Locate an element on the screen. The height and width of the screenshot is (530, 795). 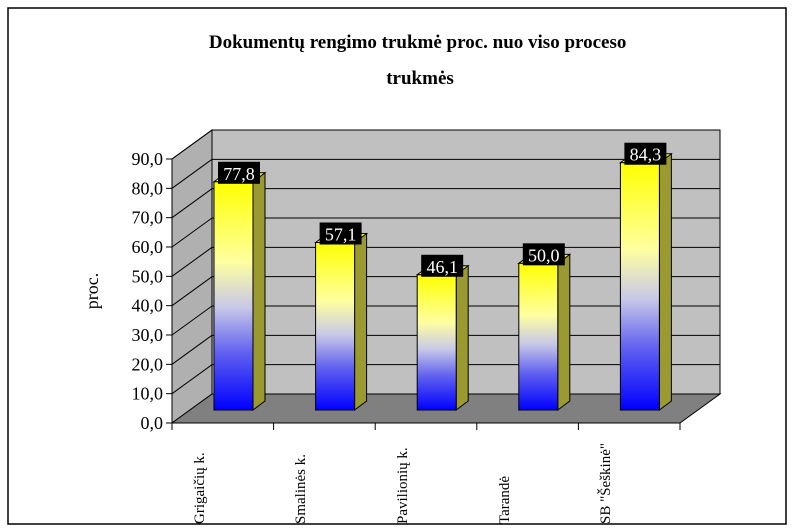
value-label: 50,0 is located at coordinates (544, 255).